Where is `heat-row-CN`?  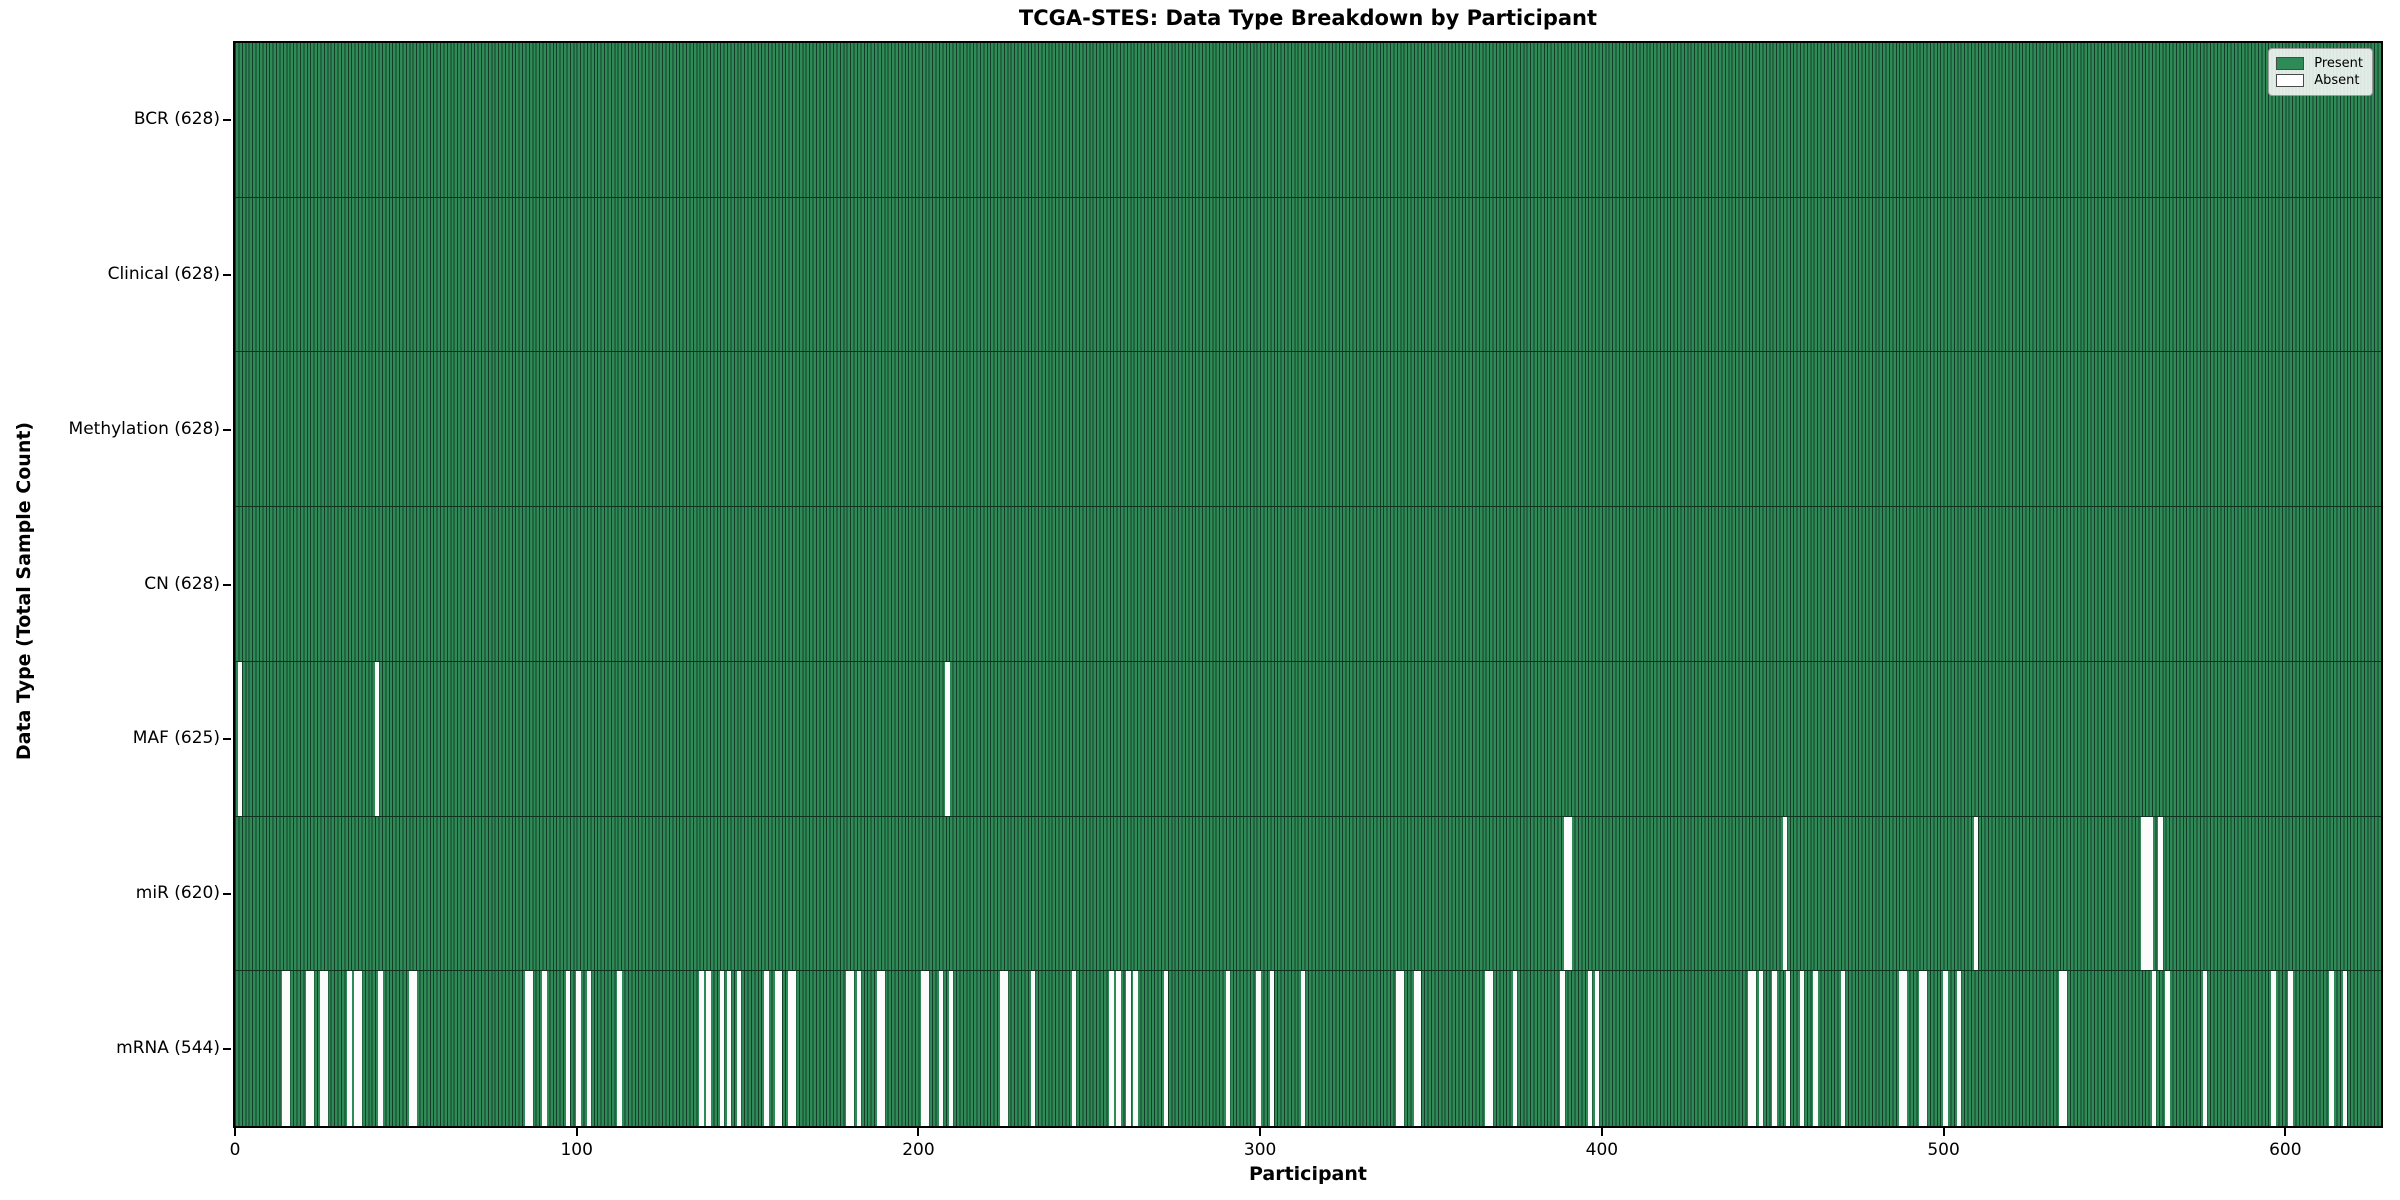 heat-row-CN is located at coordinates (1308, 584).